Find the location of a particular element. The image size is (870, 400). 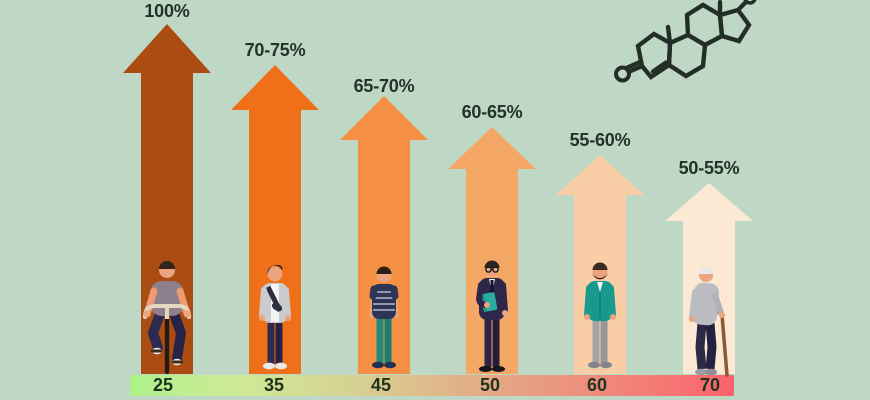

age-tick-70: 70 is located at coordinates (710, 385).